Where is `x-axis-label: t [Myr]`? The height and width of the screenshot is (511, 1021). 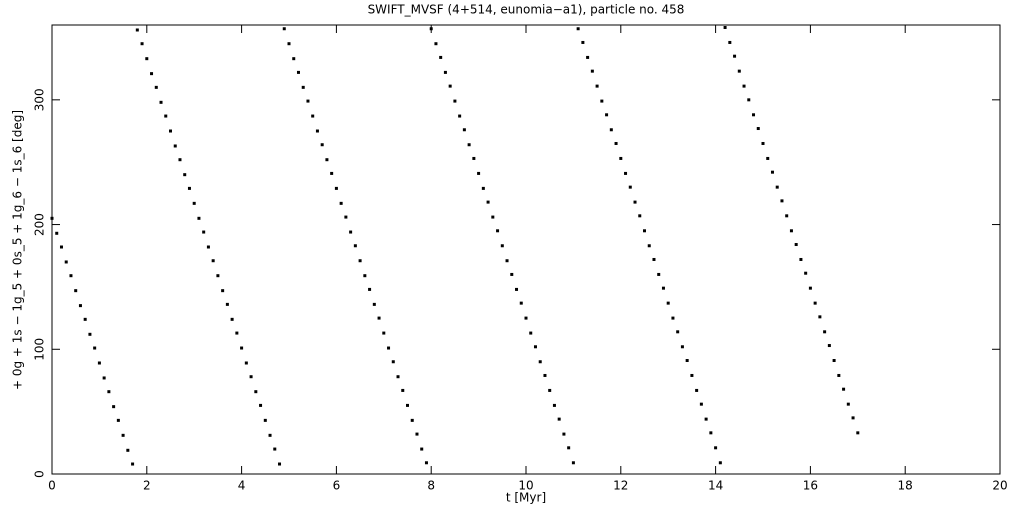
x-axis-label: t [Myr] is located at coordinates (526, 498).